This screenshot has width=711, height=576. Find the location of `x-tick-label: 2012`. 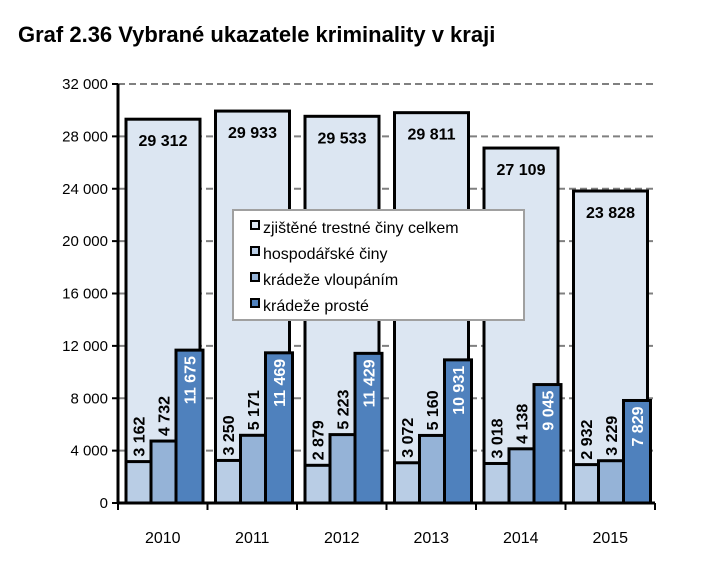

x-tick-label: 2012 is located at coordinates (342, 538).